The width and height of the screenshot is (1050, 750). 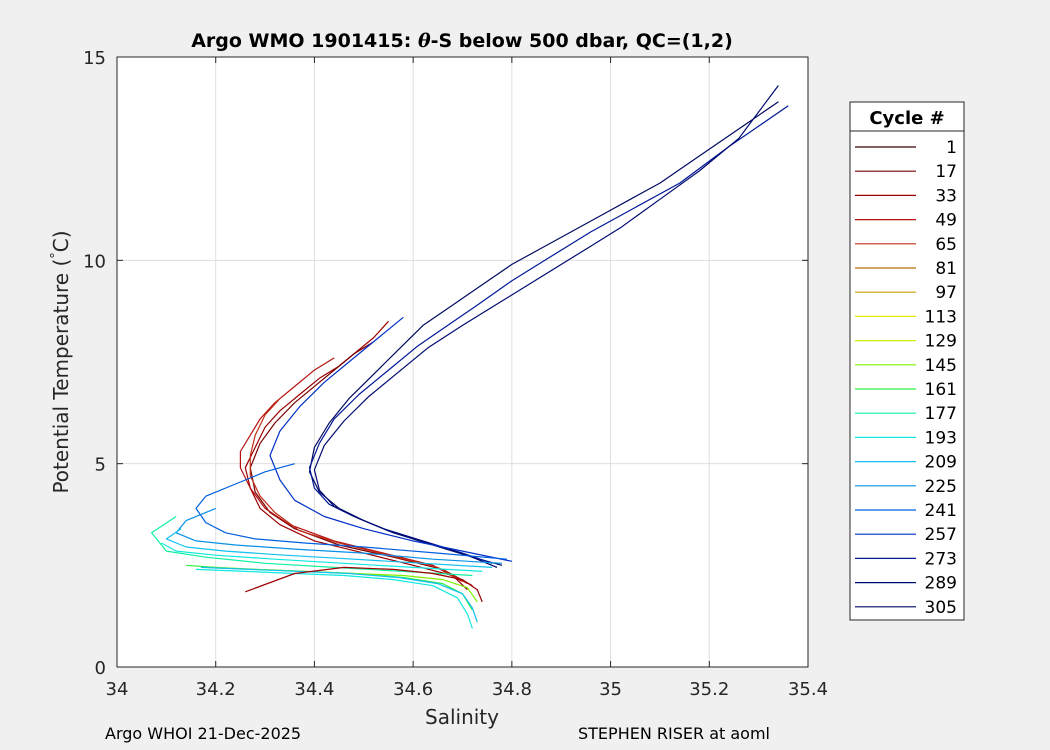 What do you see at coordinates (941, 366) in the screenshot?
I see `legend-label: 145` at bounding box center [941, 366].